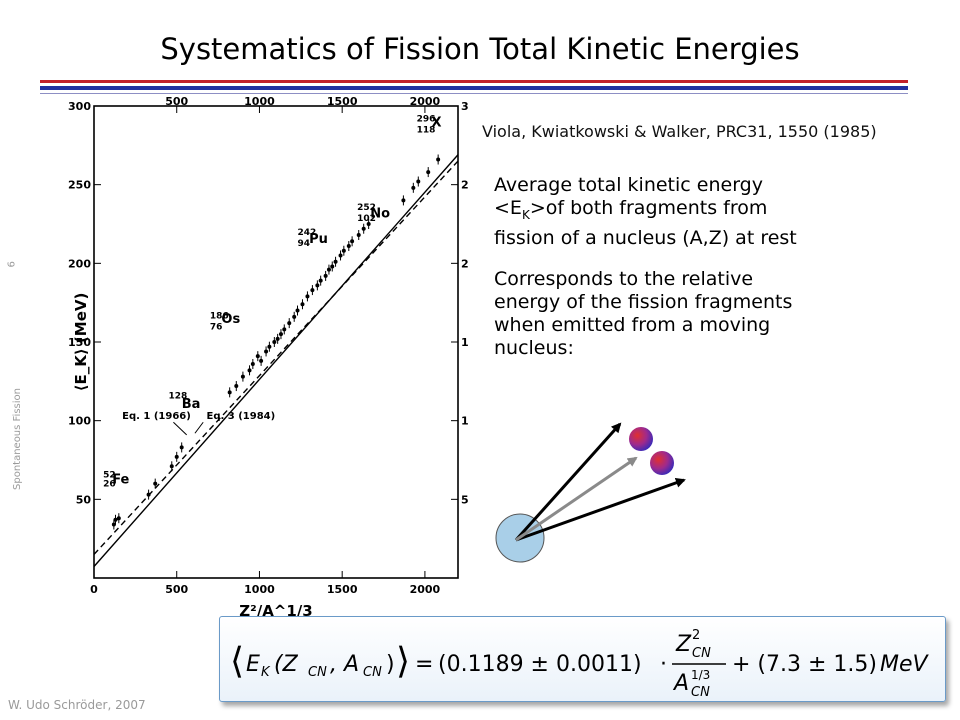 Image resolution: width=960 pixels, height=720 pixels. What do you see at coordinates (241, 416) in the screenshot?
I see `chart-annotation: Eq. 3 (1984)` at bounding box center [241, 416].